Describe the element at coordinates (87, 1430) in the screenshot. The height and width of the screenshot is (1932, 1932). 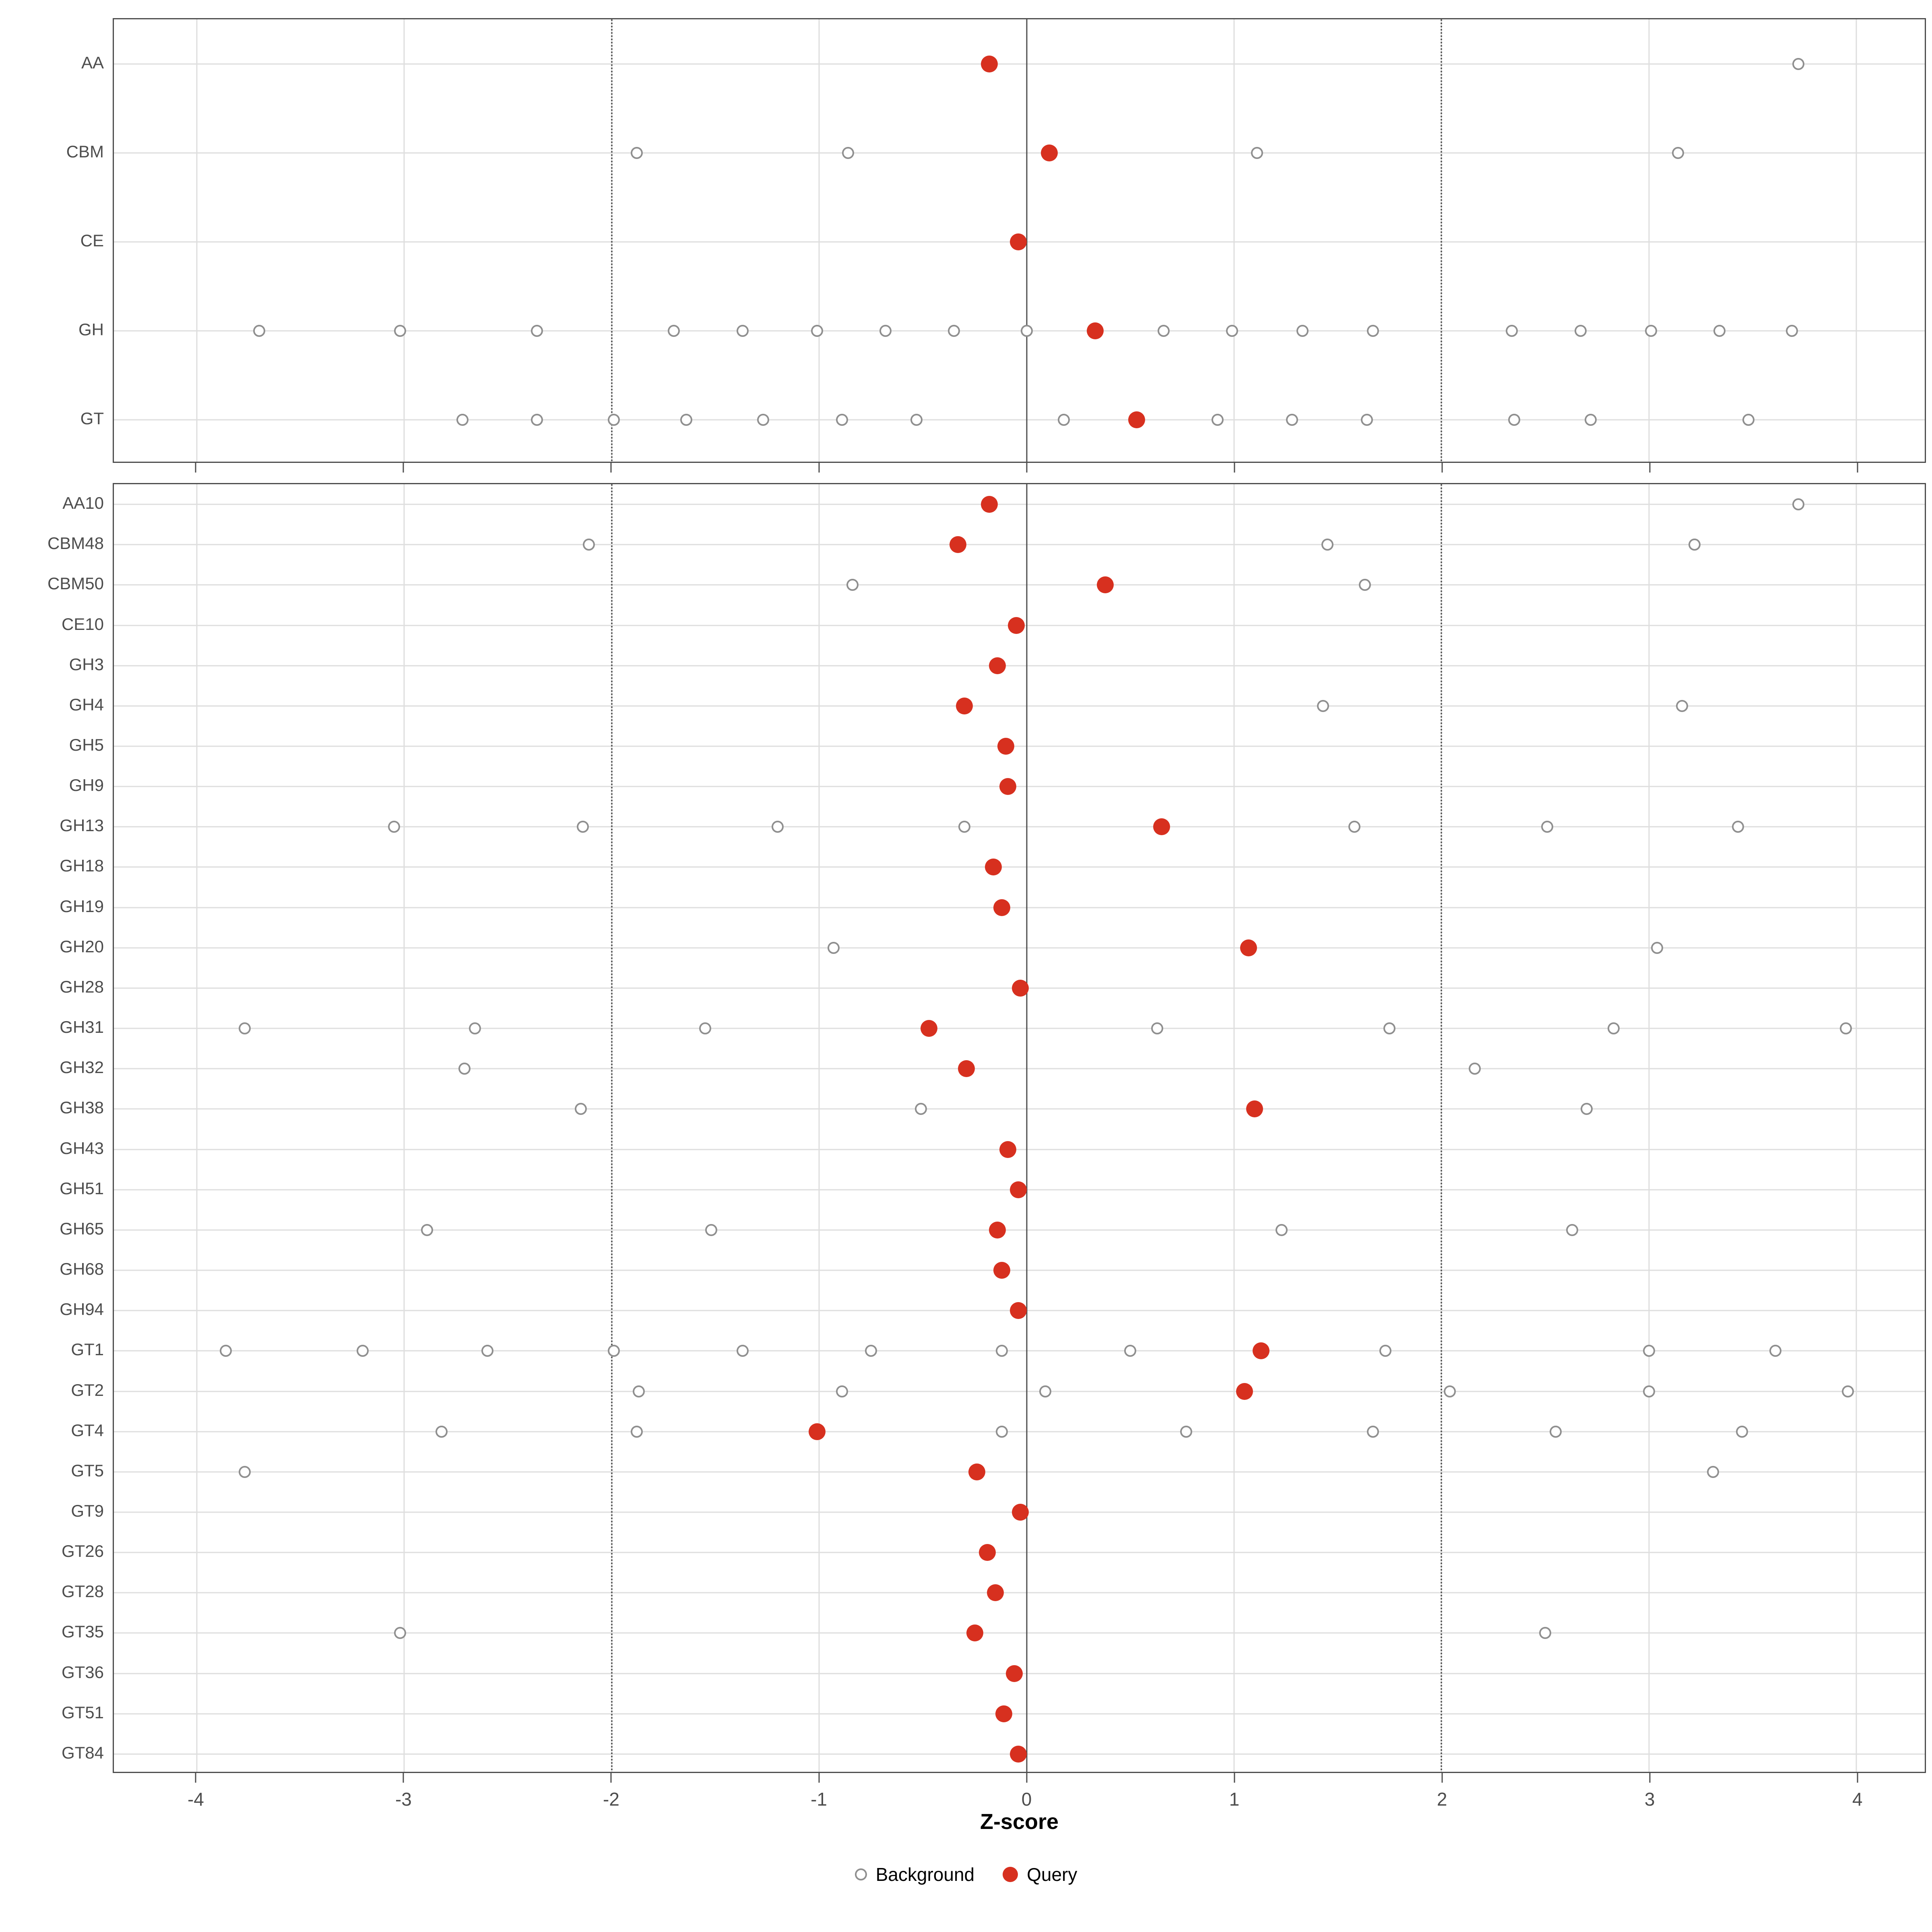
I see `y-axis-label-GT4: GT4` at that location.